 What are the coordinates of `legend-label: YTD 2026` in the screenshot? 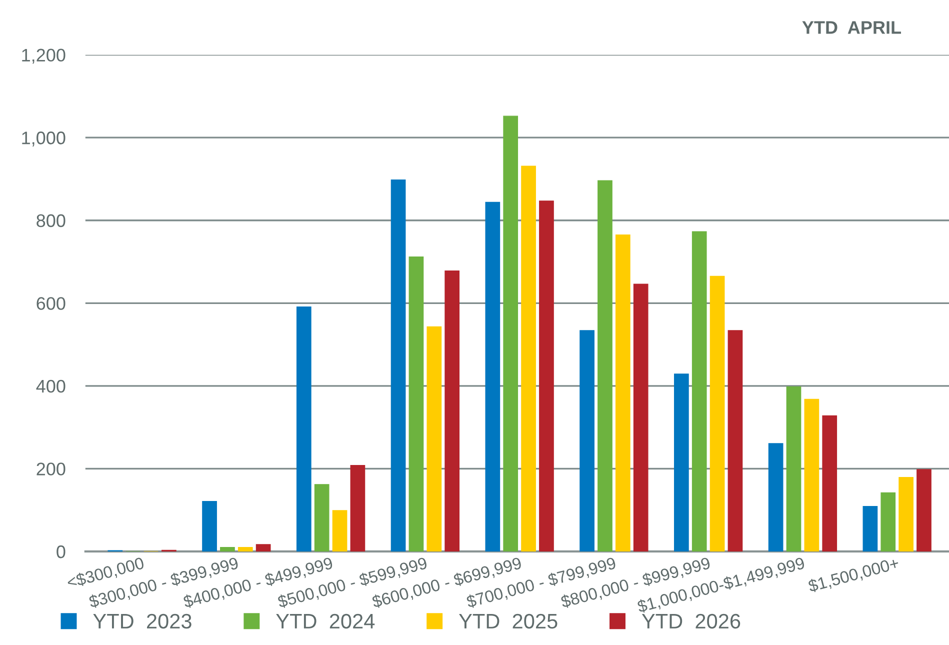 It's located at (691, 621).